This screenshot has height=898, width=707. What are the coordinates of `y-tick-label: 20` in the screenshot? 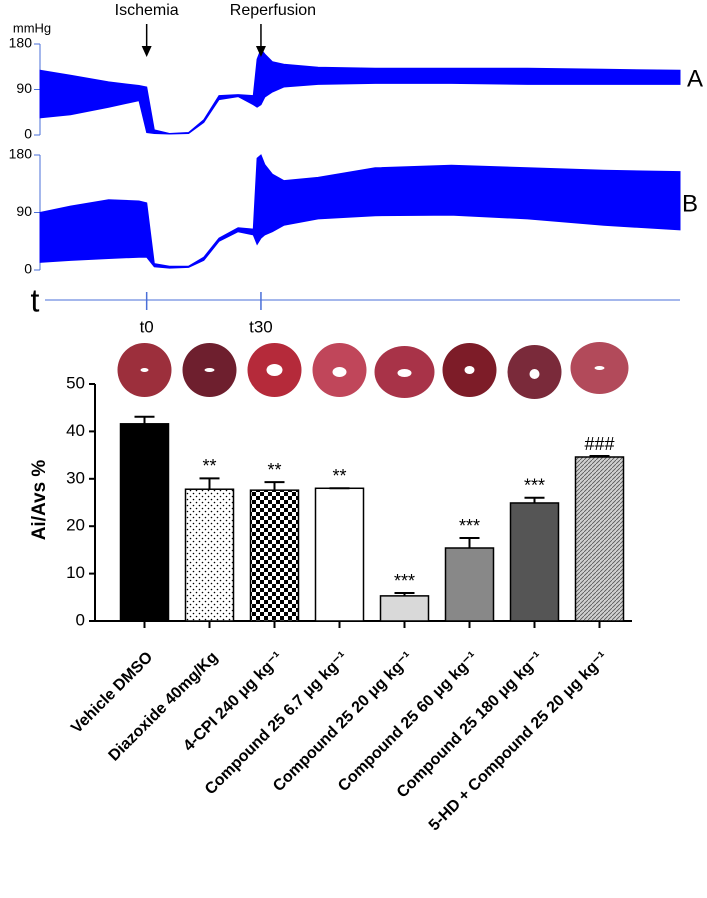 It's located at (75, 525).